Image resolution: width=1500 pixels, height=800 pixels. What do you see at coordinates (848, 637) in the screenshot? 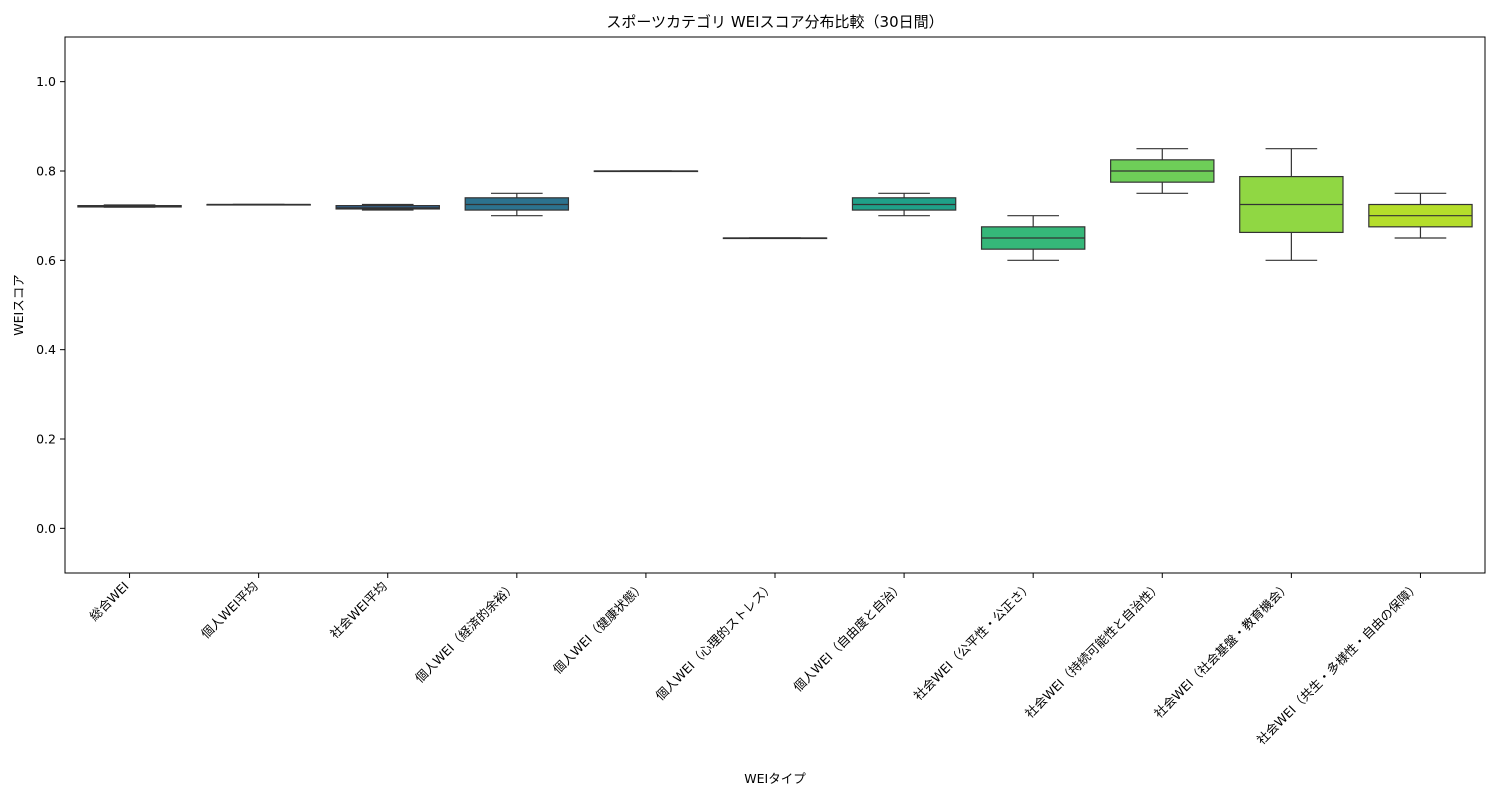
I see `x-tick-label: 個人WEI（自由度と自治）` at bounding box center [848, 637].